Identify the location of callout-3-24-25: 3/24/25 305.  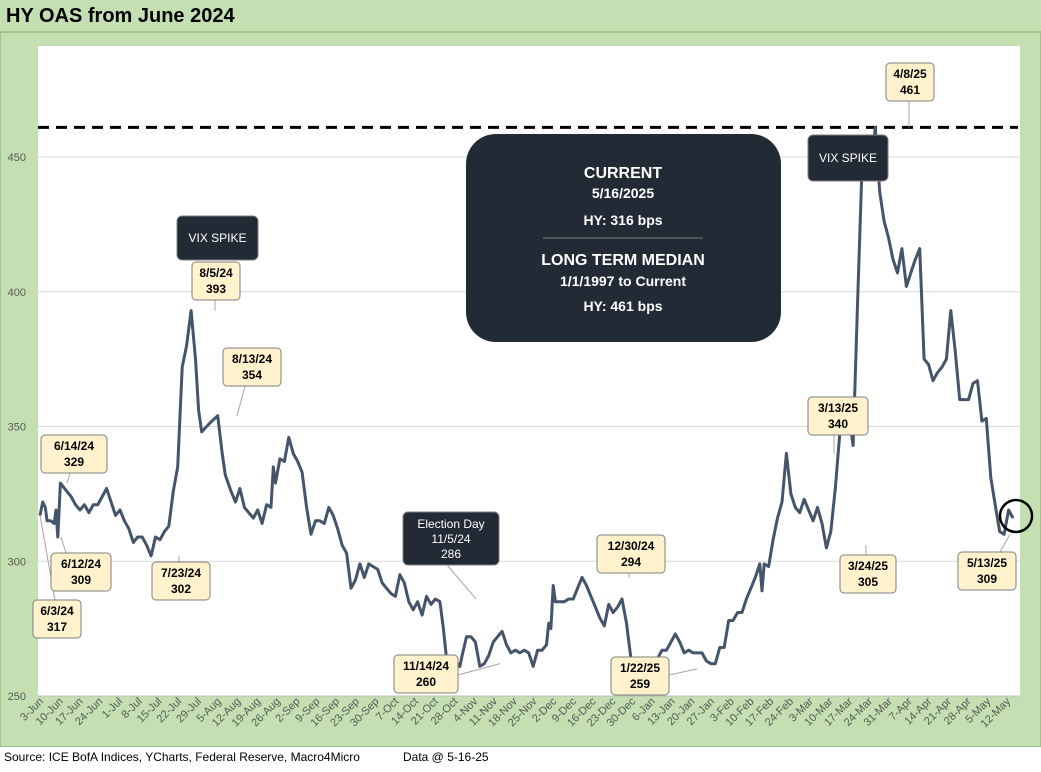
(868, 574).